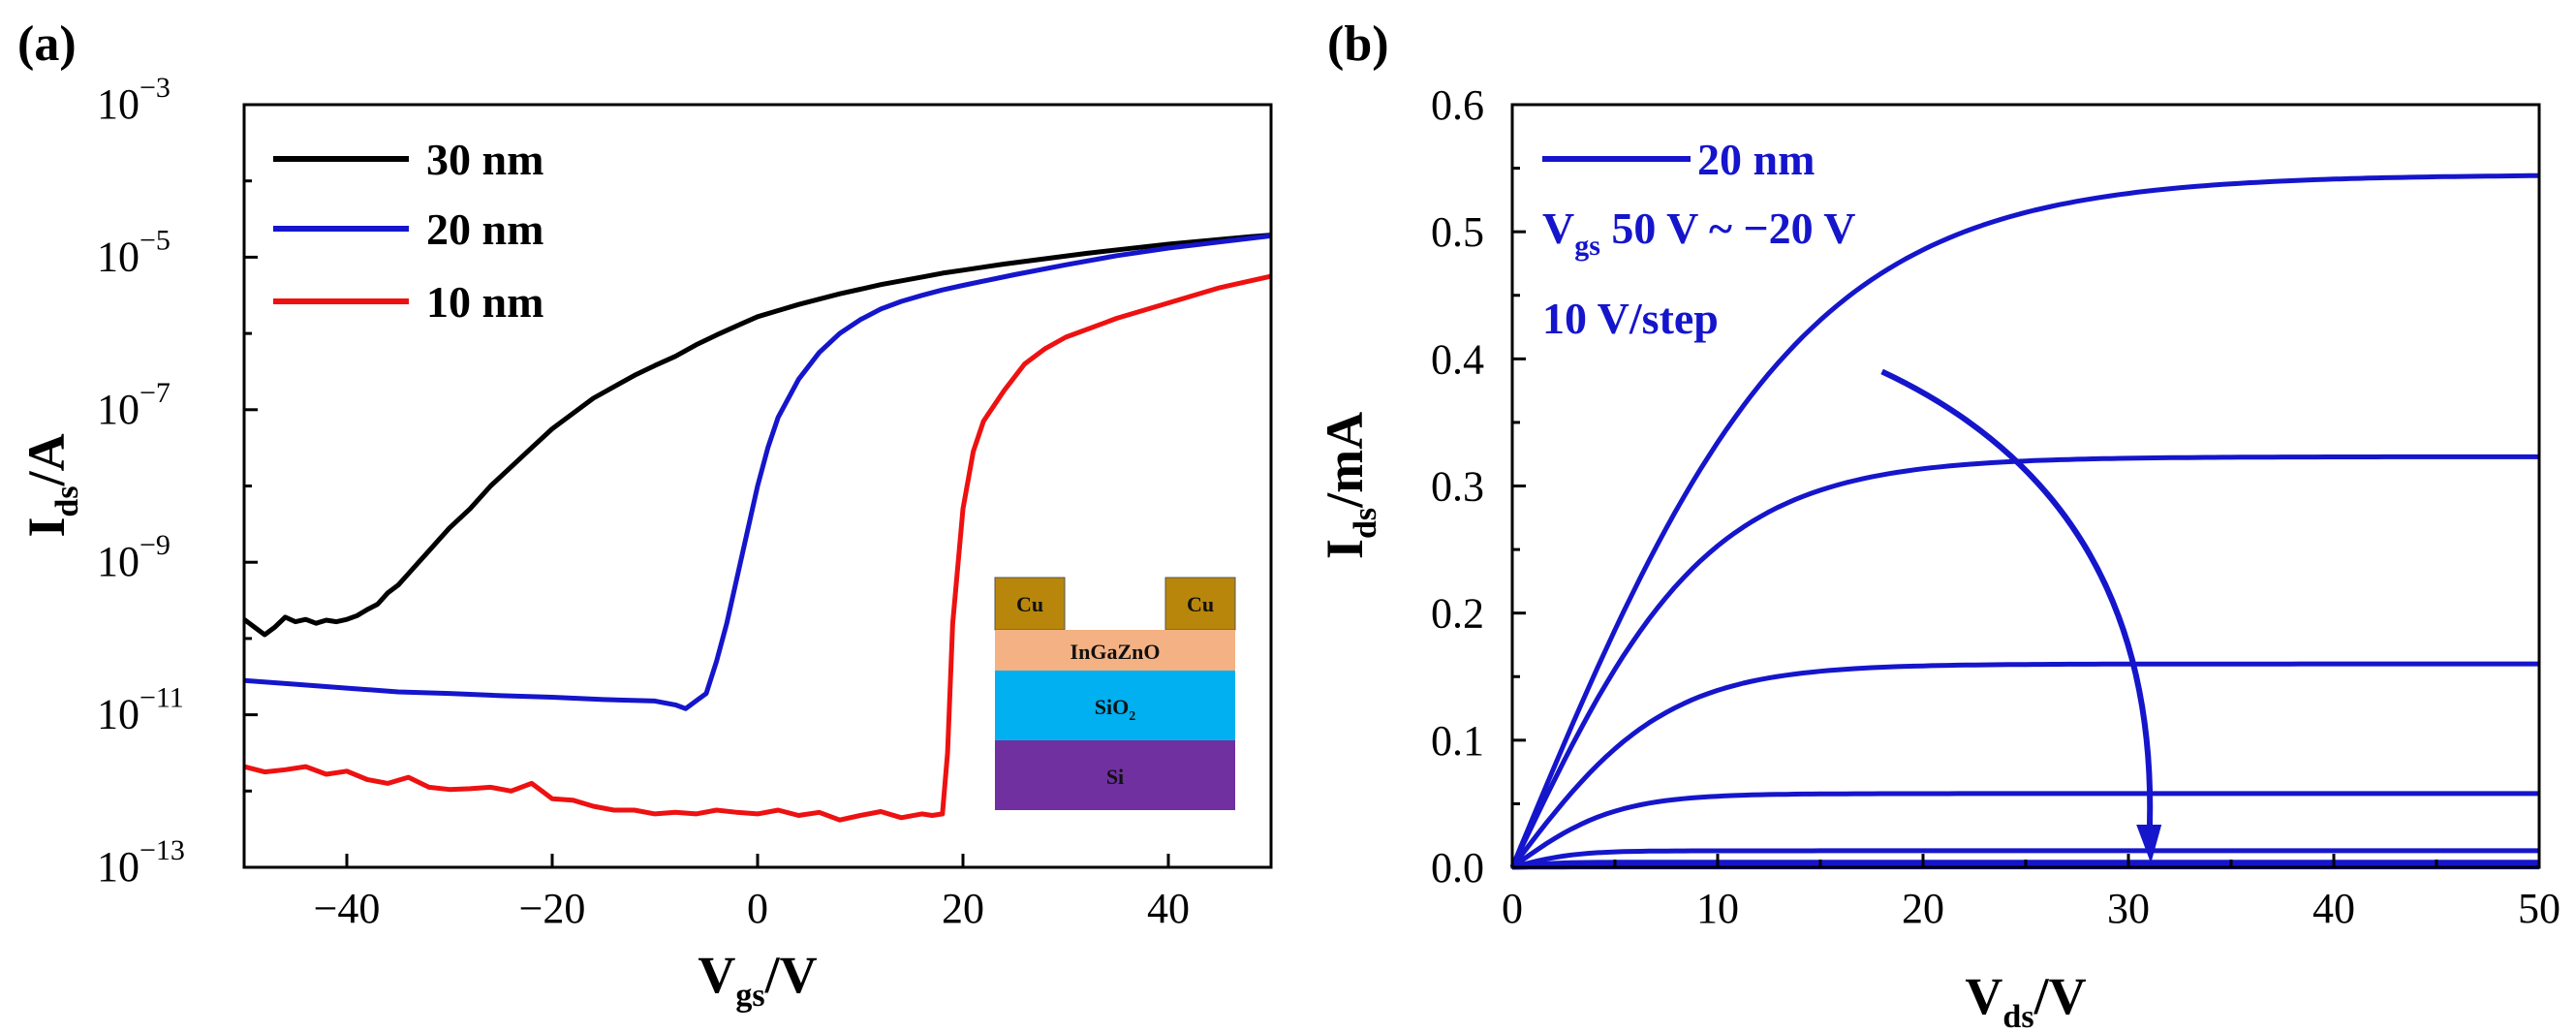  Describe the element at coordinates (1630, 318) in the screenshot. I see `legend-step: 10 V/step` at that location.